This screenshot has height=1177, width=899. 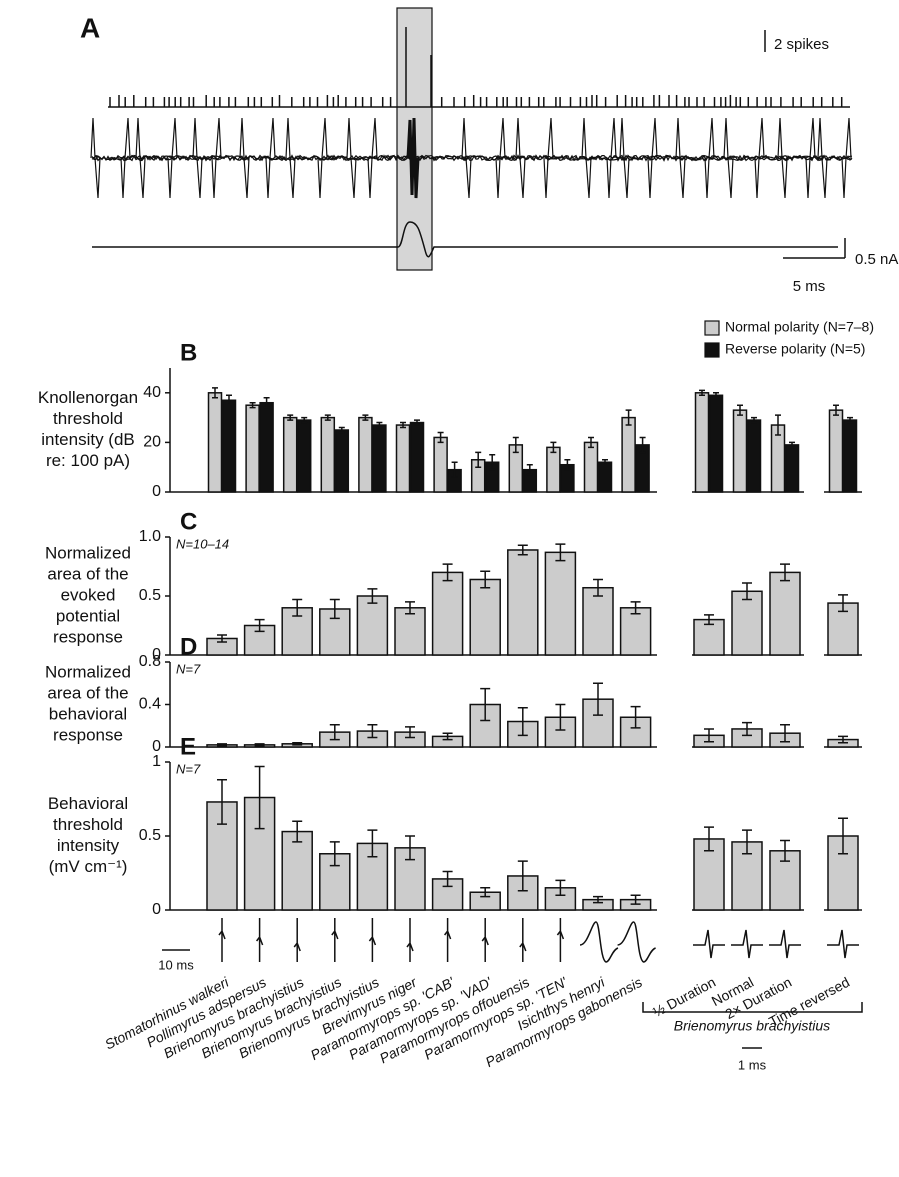 What do you see at coordinates (88, 594) in the screenshot?
I see `y-axis-title: evoked` at bounding box center [88, 594].